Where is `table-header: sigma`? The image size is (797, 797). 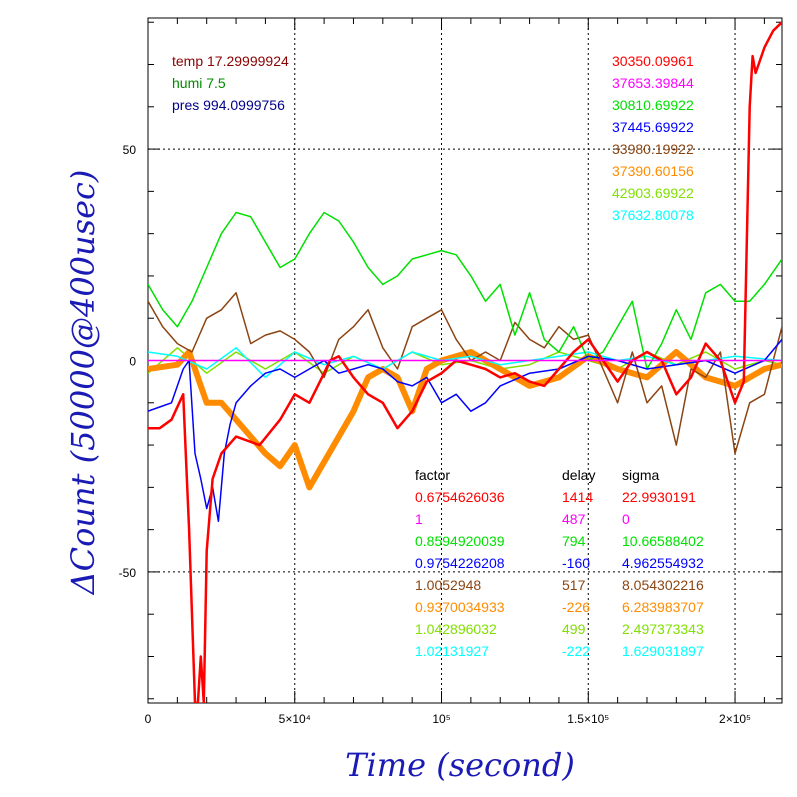 table-header: sigma is located at coordinates (641, 475).